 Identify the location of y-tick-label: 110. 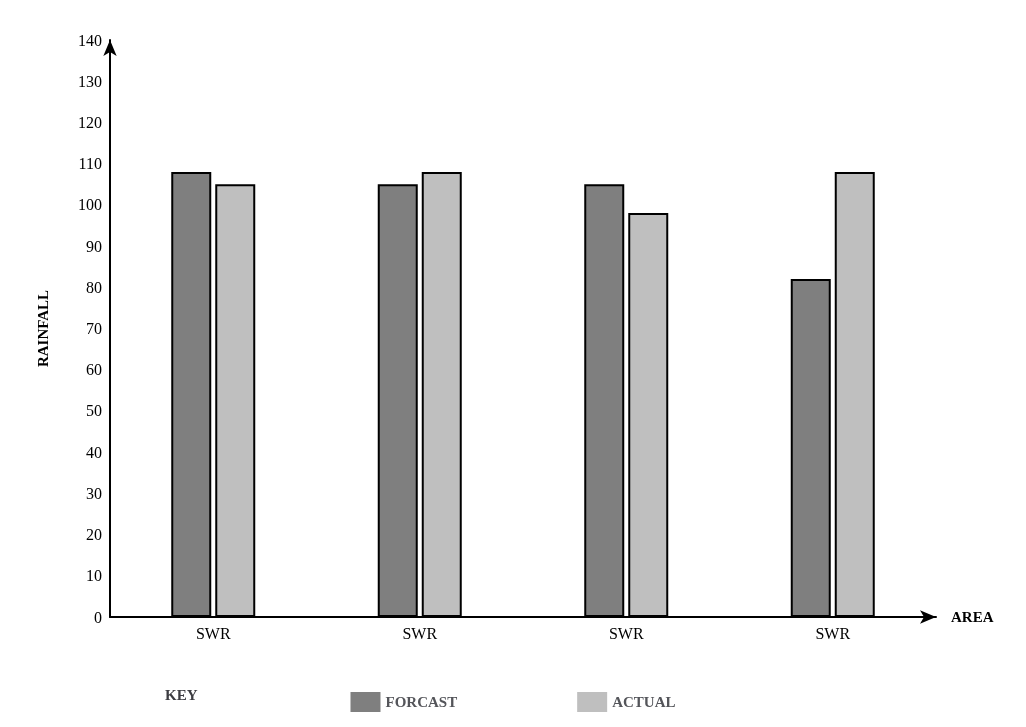
(90, 164).